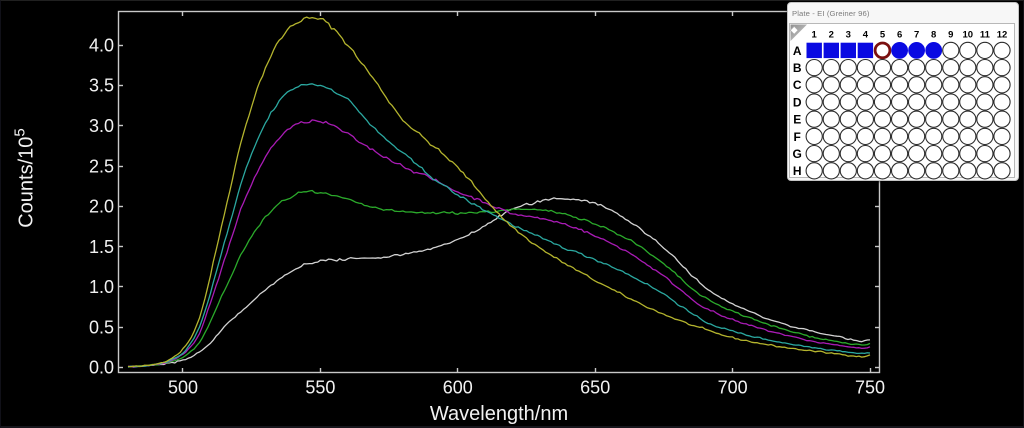  What do you see at coordinates (101, 207) in the screenshot?
I see `svg-text: 2.0` at bounding box center [101, 207].